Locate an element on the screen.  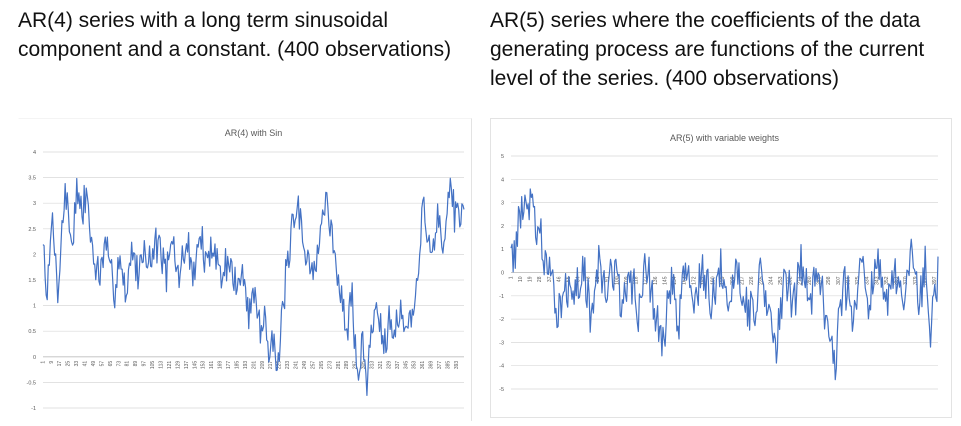
x-tick-label: 105 is located at coordinates (153, 365).